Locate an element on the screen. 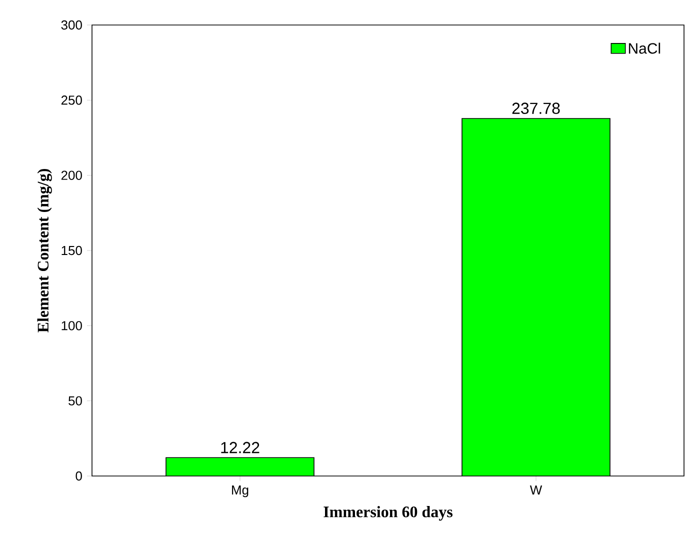 This screenshot has width=690, height=541. y-axis-title: Element Content (mg/g) is located at coordinates (44, 250).